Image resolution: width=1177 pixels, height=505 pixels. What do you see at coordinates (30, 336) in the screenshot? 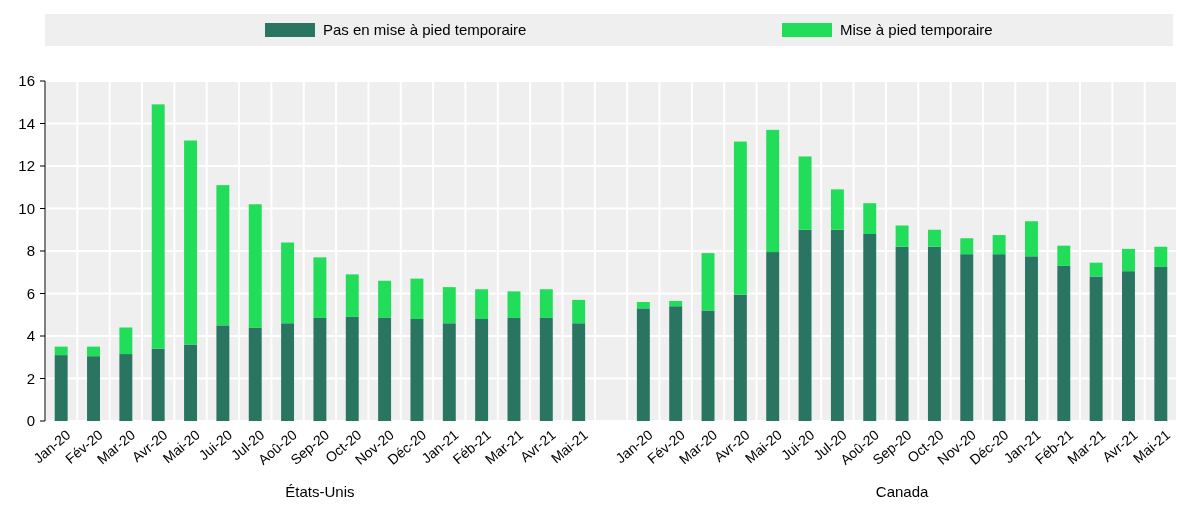
I see `y-tick-label: 4` at bounding box center [30, 336].